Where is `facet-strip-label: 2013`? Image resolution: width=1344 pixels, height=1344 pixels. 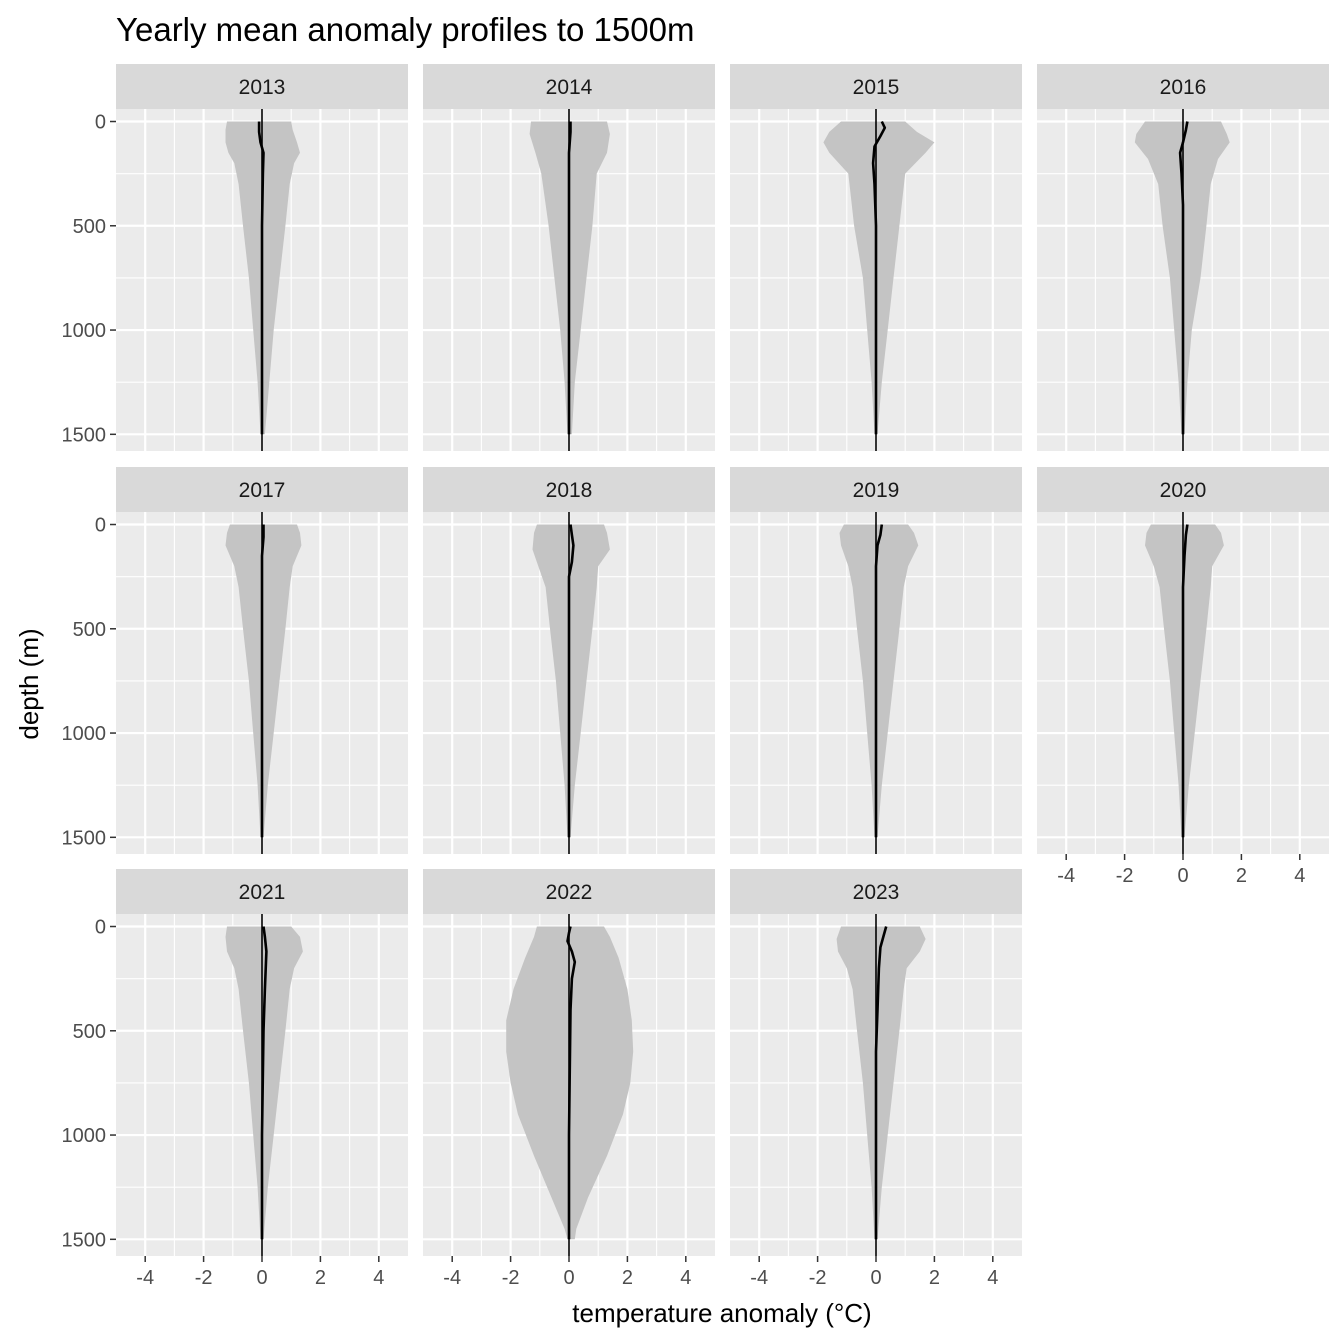 facet-strip-label: 2013 is located at coordinates (262, 87).